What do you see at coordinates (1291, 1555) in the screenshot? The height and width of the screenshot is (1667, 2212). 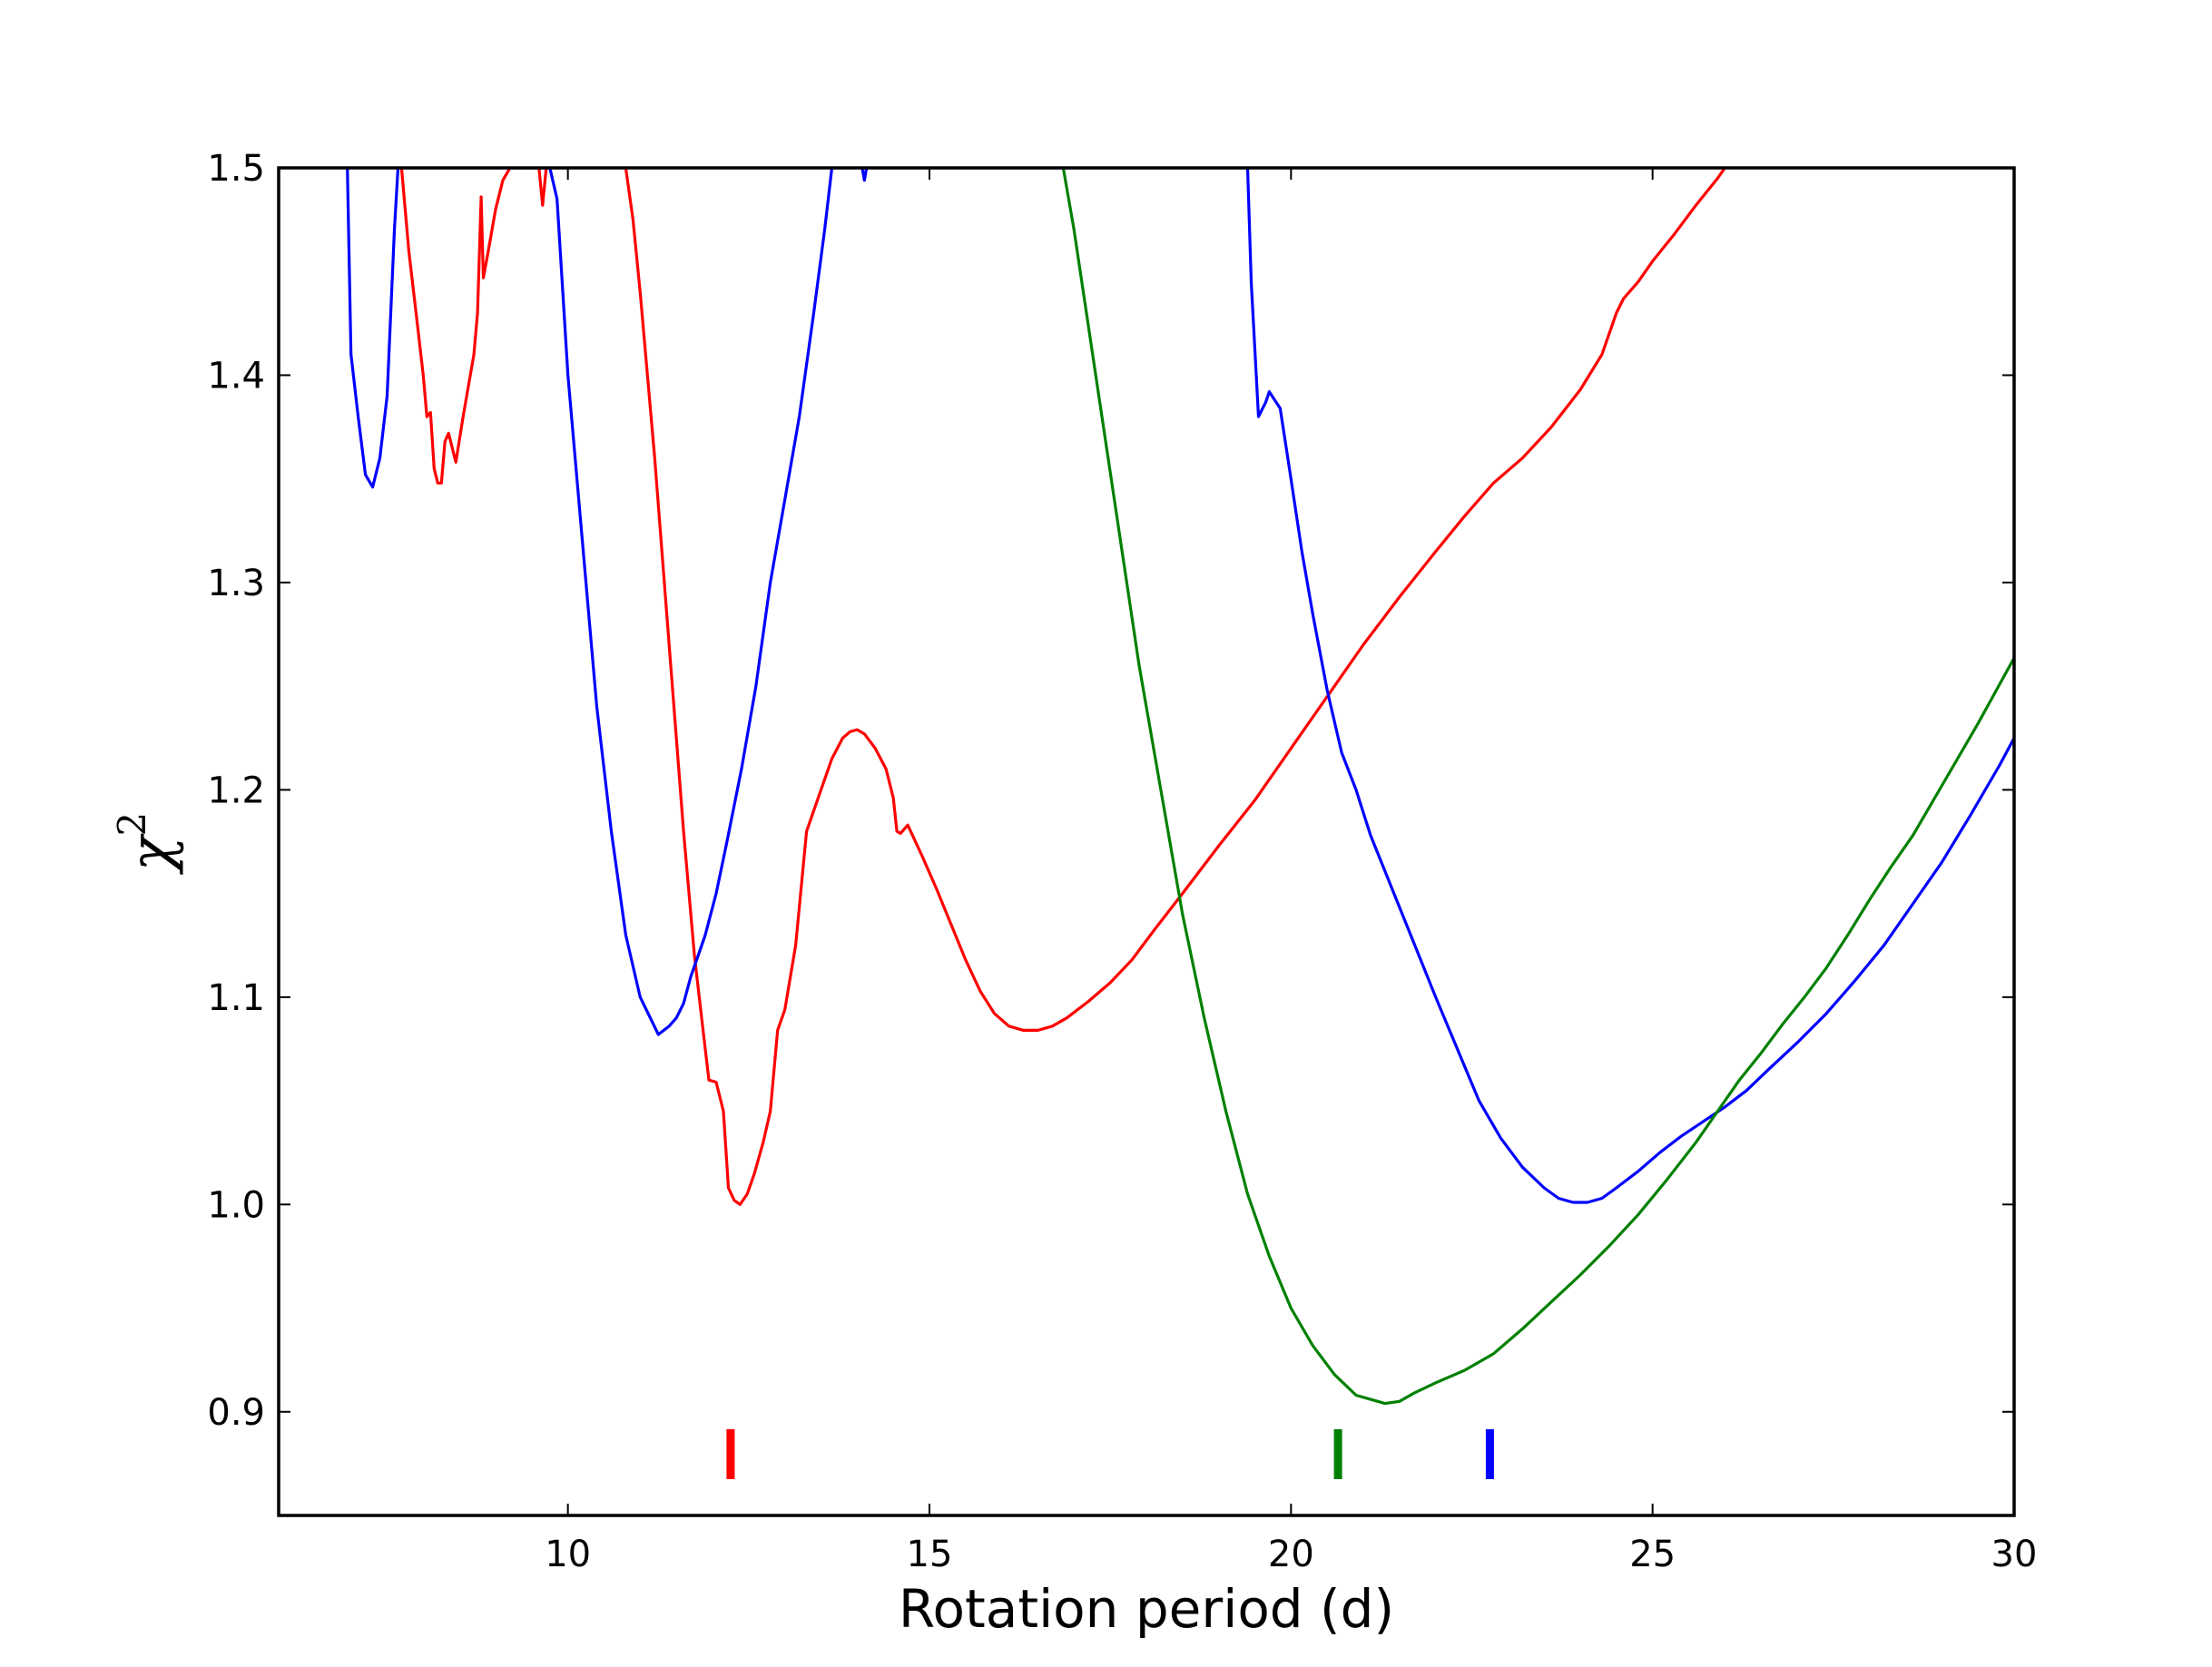 I see `x-tick-label: 20` at bounding box center [1291, 1555].